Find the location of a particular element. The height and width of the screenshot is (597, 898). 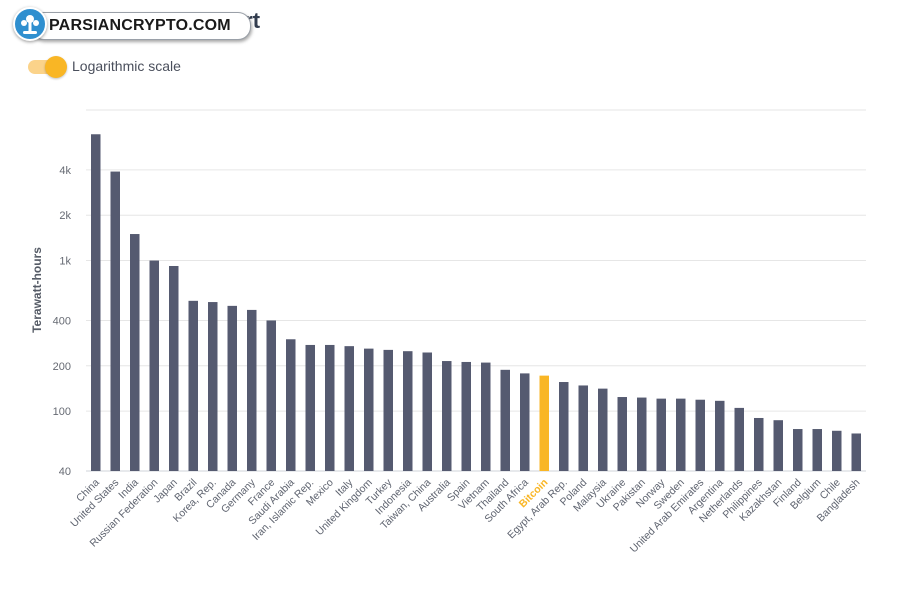

logo-text: PARSIANCRYPTO.COM is located at coordinates (140, 25).